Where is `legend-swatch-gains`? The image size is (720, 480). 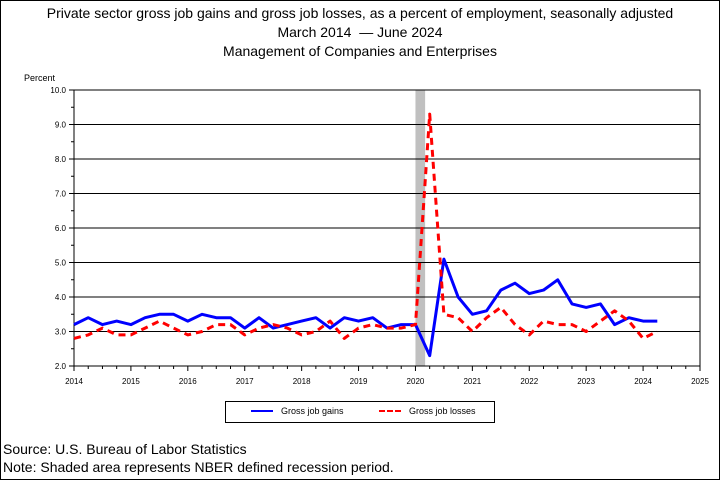 legend-swatch-gains is located at coordinates (262, 411).